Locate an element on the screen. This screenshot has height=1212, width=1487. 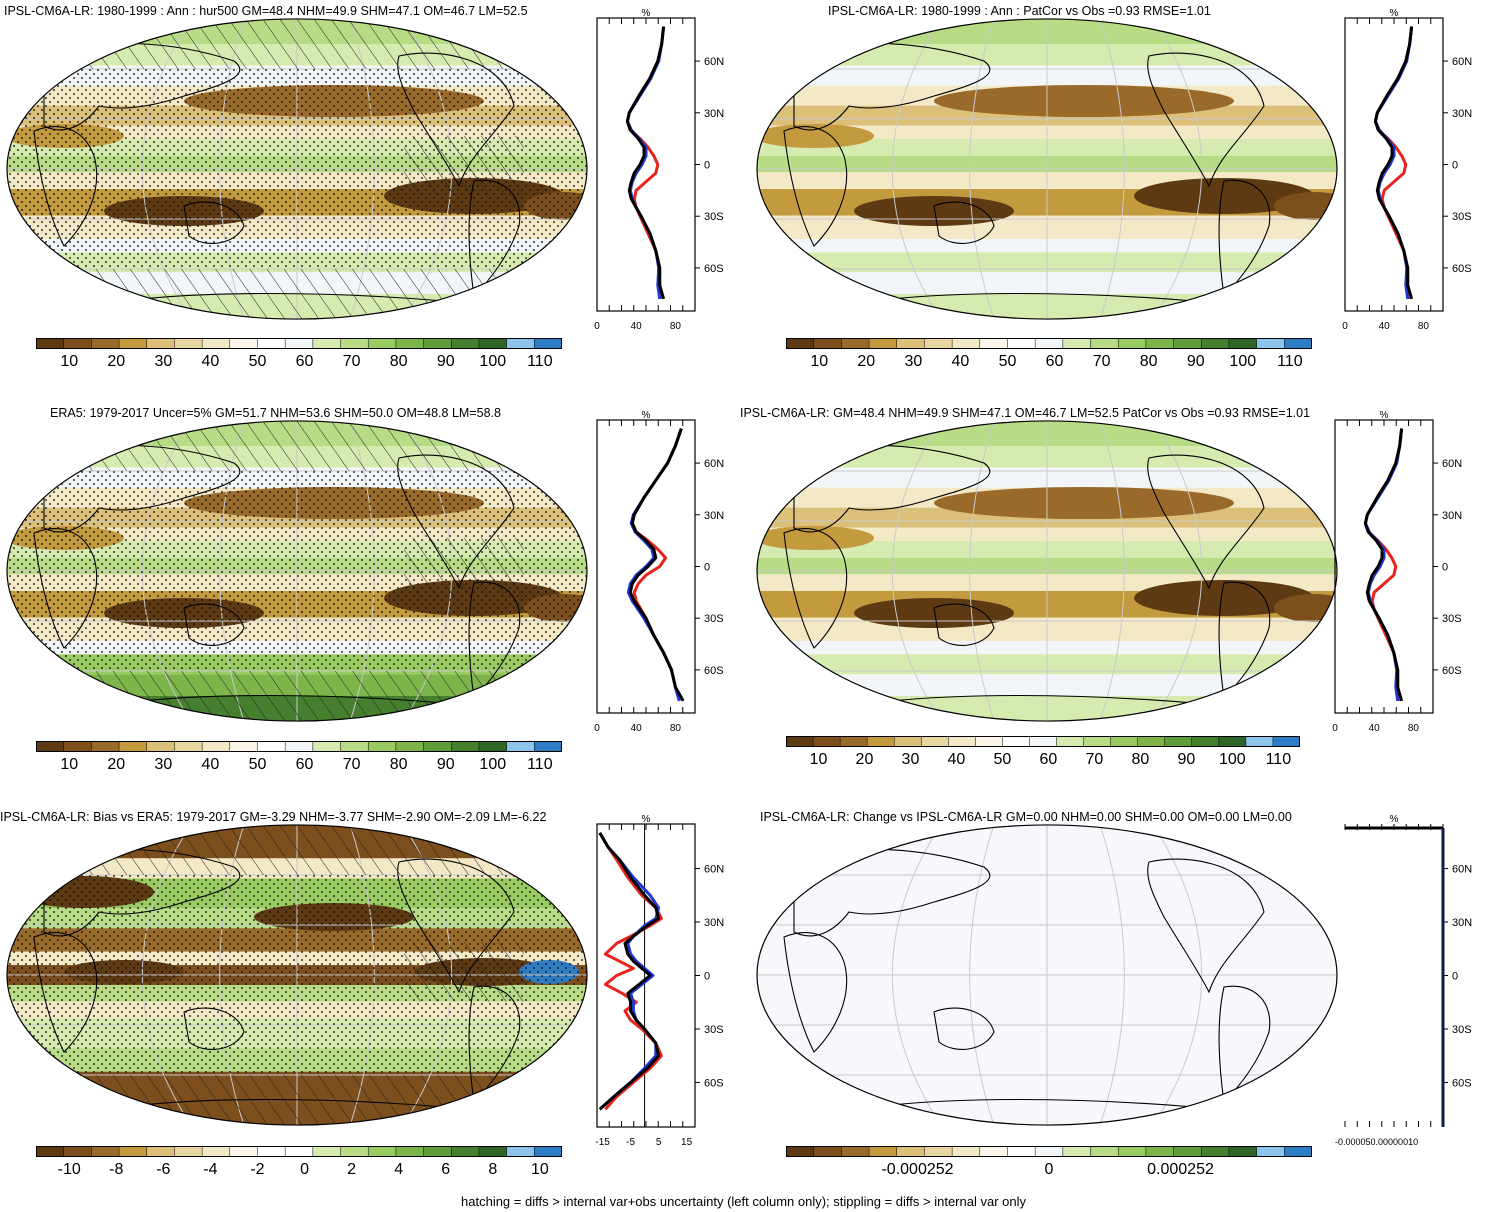
profile-x-label: 5 is located at coordinates (659, 1142).